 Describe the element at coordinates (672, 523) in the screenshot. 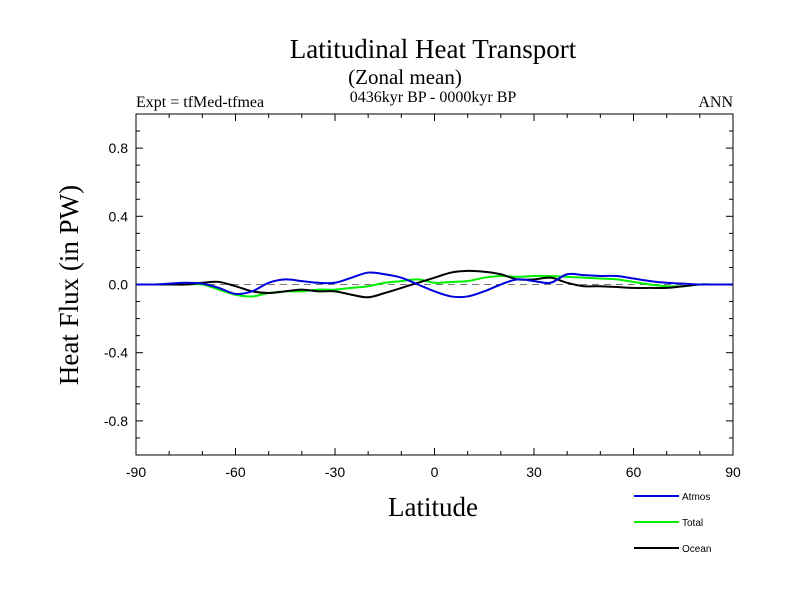

I see `legend: Atmos Total Ocean` at that location.